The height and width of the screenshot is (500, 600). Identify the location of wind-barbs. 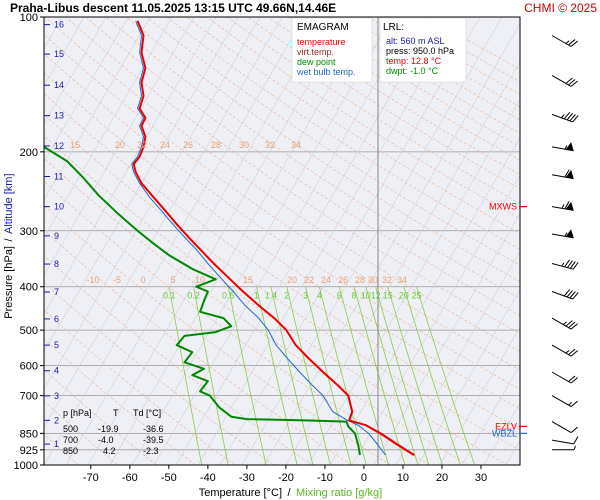
(565, 243).